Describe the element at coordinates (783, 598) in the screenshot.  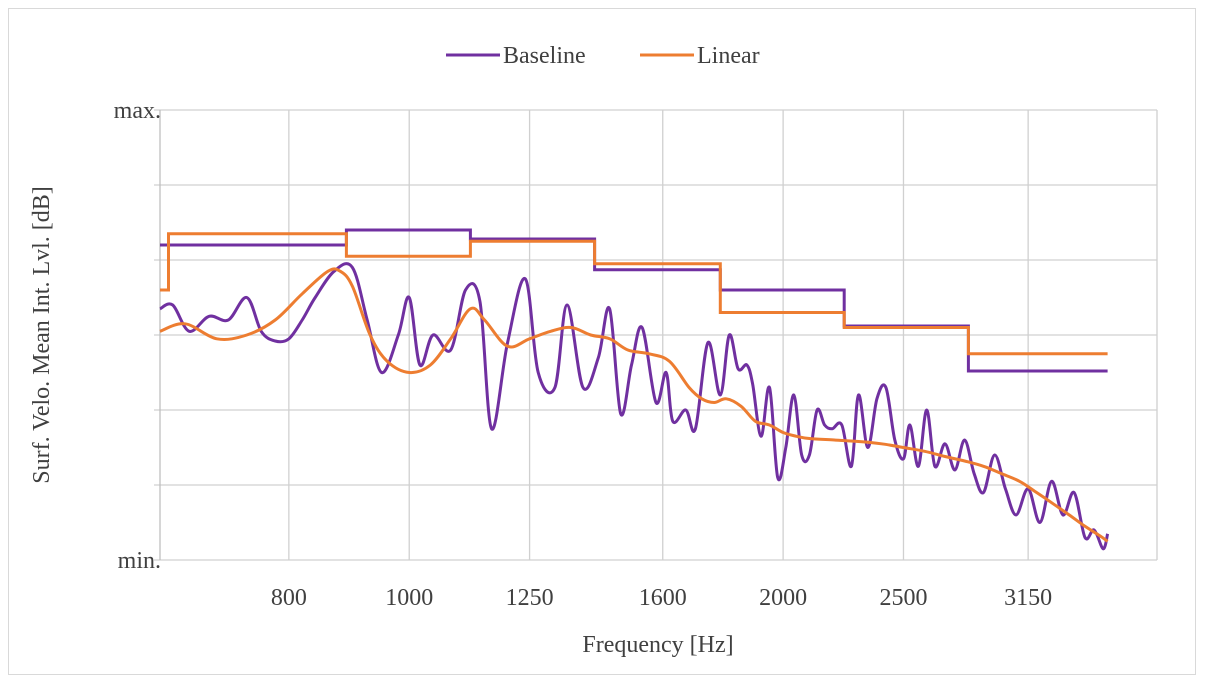
I see `x-tick-label: 2000` at that location.